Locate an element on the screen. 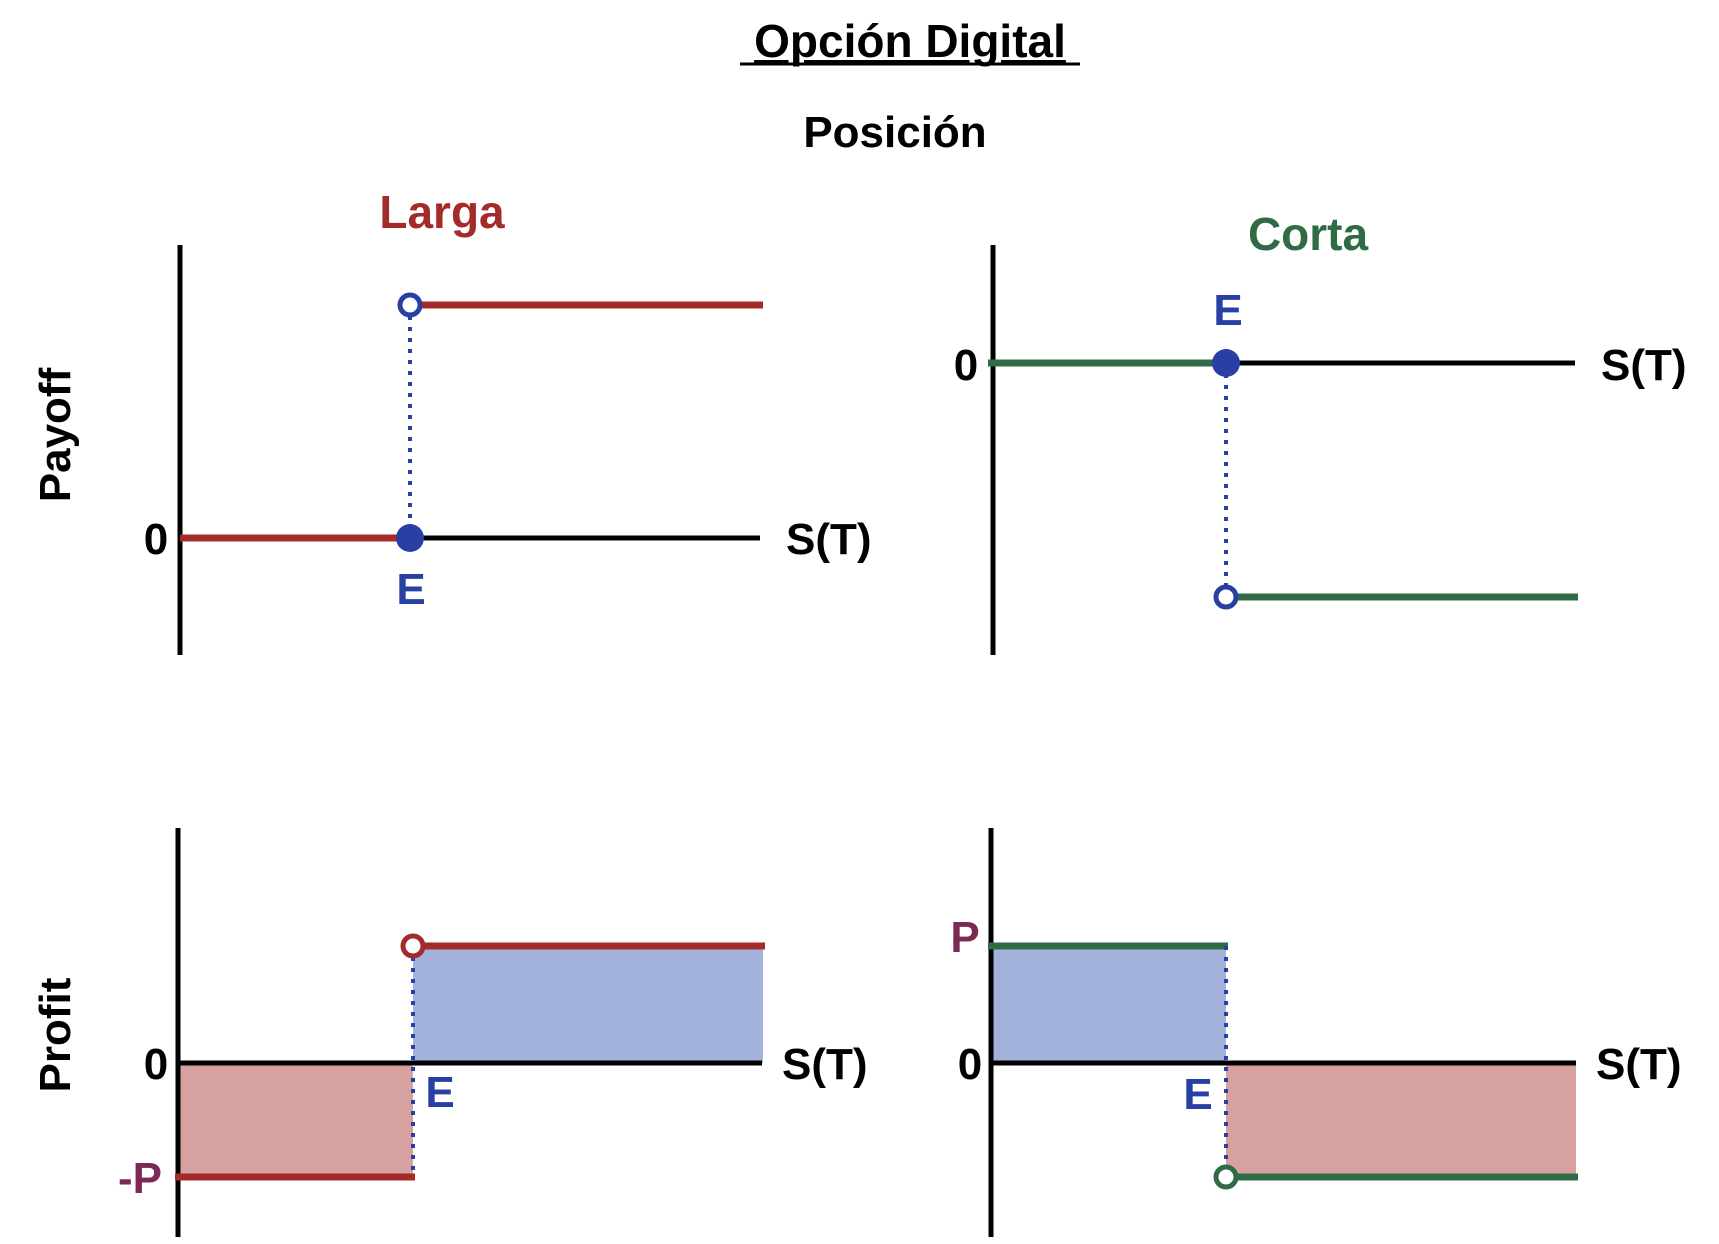  diagram-title: Opción Digital is located at coordinates (910, 41).